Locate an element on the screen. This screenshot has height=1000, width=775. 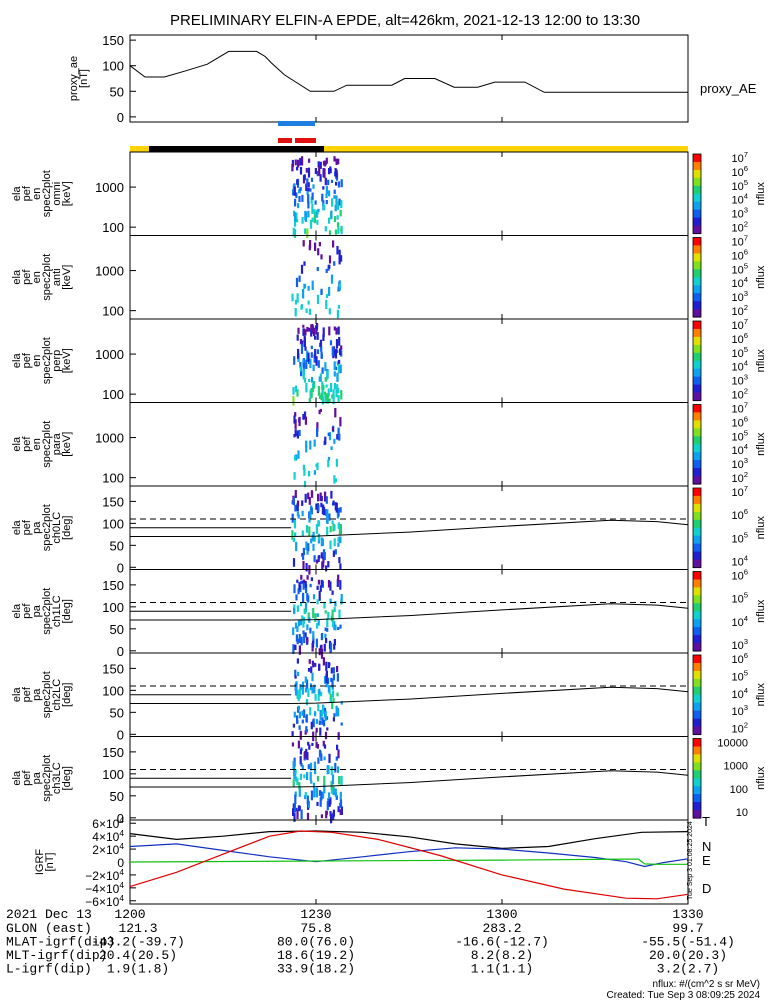
red-marker is located at coordinates (305, 140).